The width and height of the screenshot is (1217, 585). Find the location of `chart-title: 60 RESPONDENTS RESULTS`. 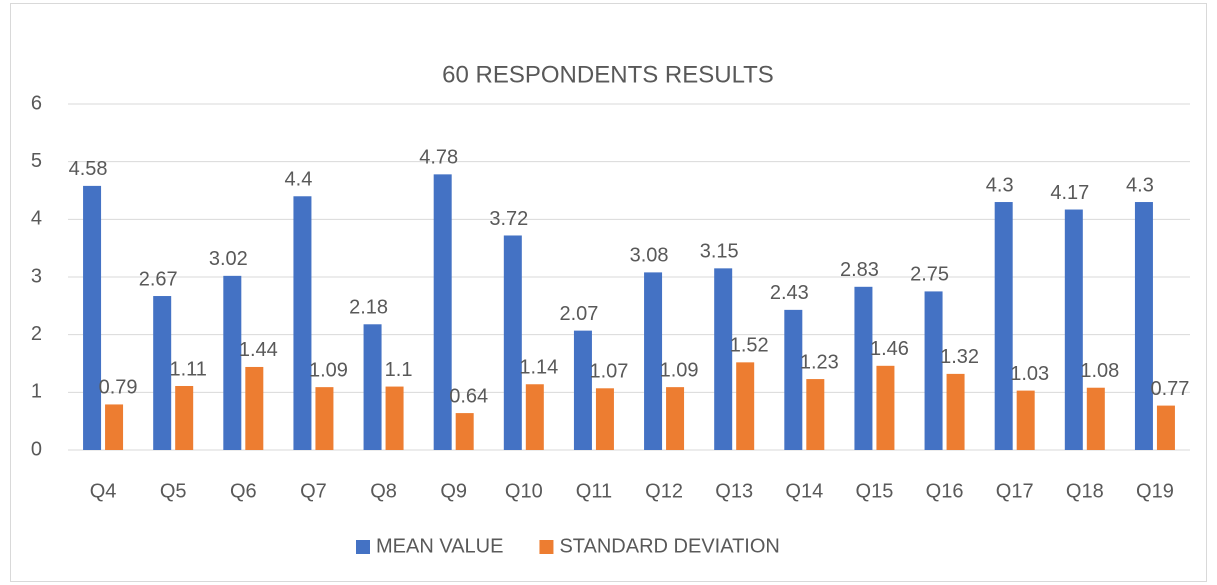

chart-title: 60 RESPONDENTS RESULTS is located at coordinates (608, 74).